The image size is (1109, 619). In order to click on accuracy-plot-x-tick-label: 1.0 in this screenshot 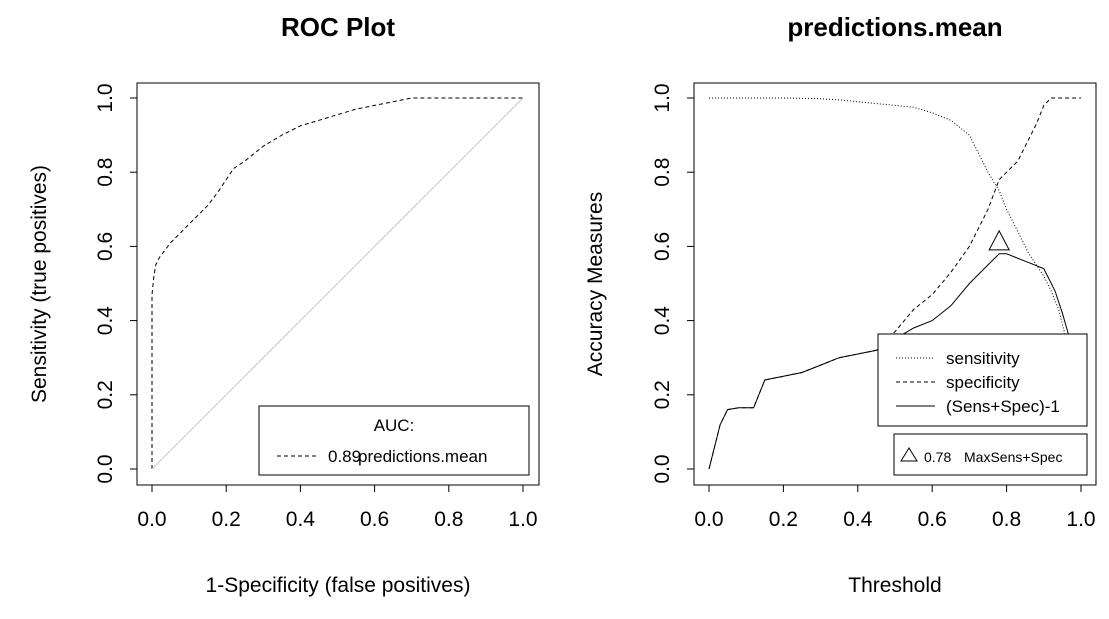, I will do `click(1080, 519)`.